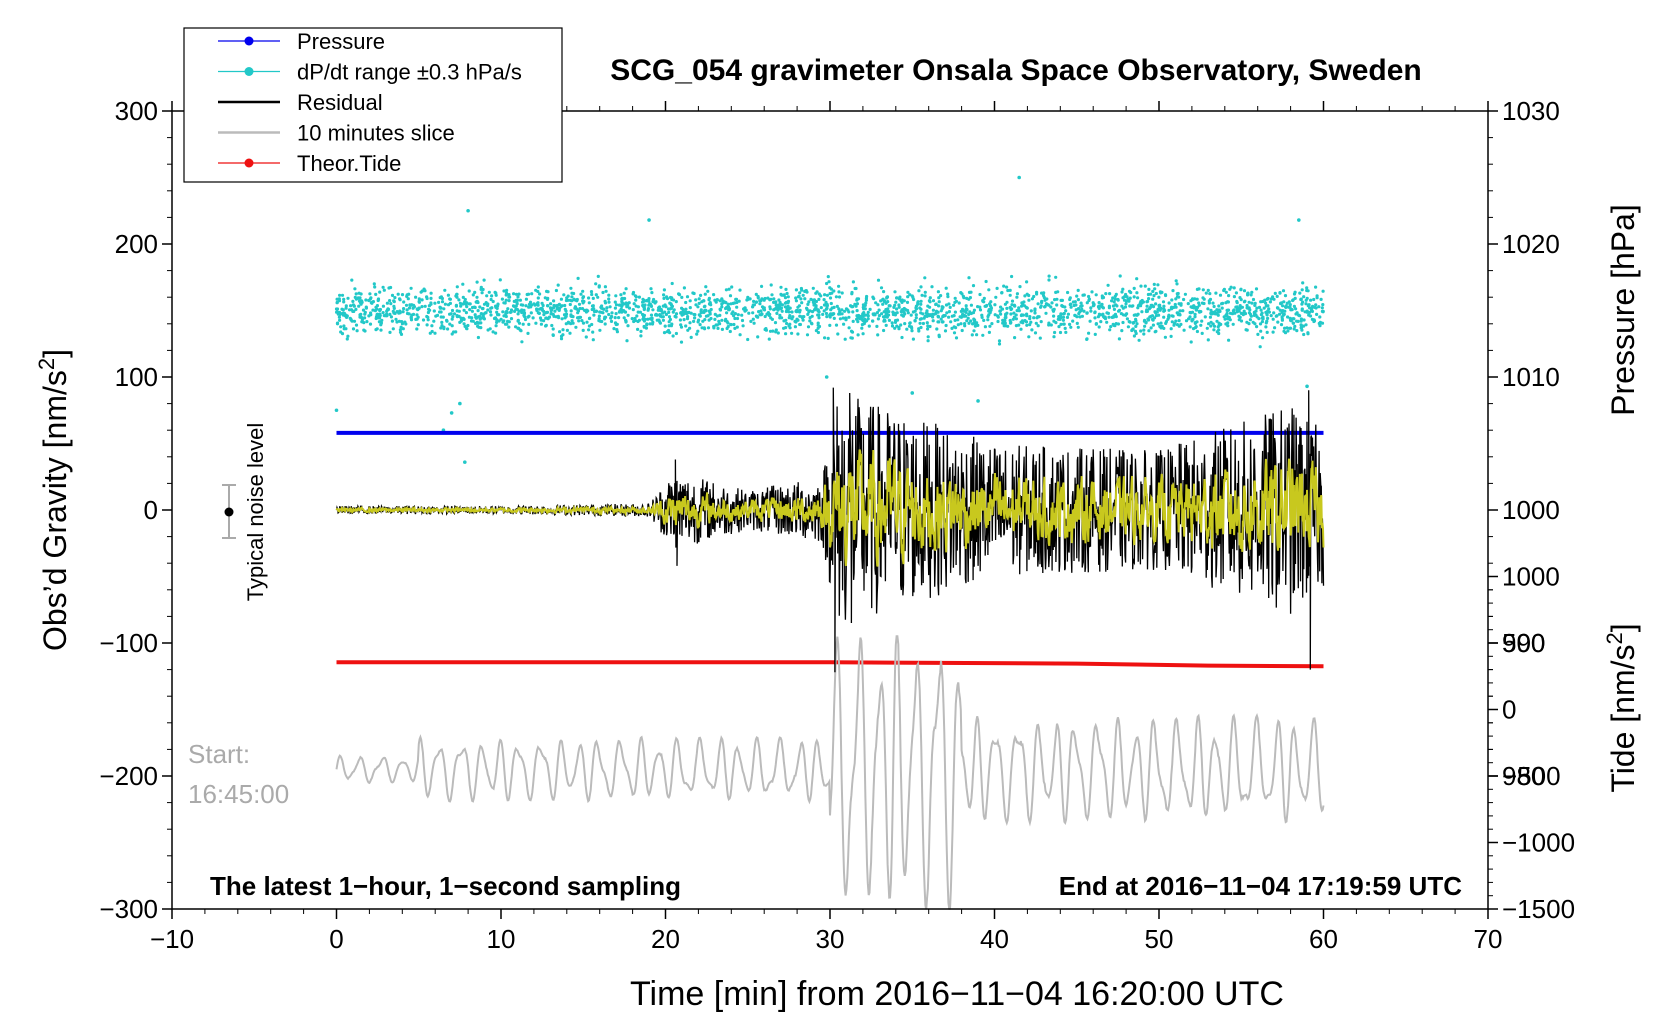 The width and height of the screenshot is (1676, 1020). Describe the element at coordinates (136, 377) in the screenshot. I see `y-tick-label: 100` at that location.